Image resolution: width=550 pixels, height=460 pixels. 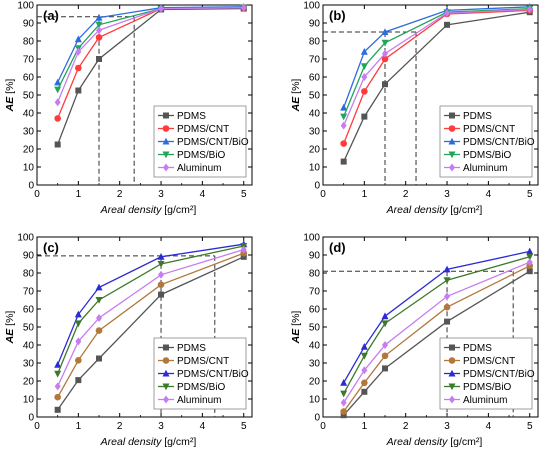 I want to click on legend-entry: PDMS/CNT/BiO, so click(x=213, y=374).